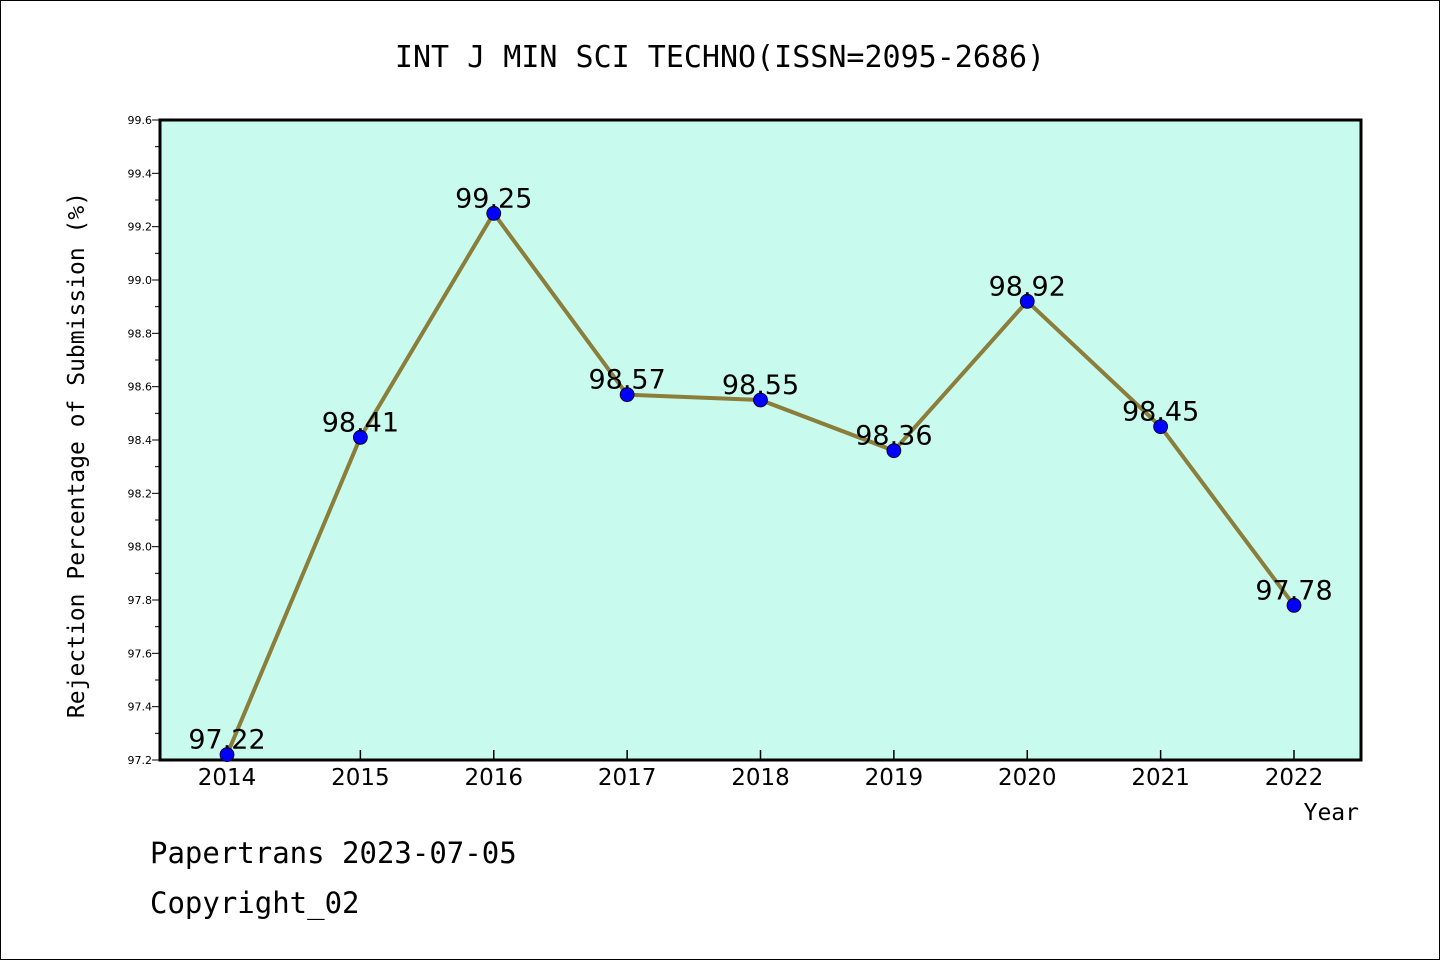 The image size is (1440, 960). Describe the element at coordinates (493, 198) in the screenshot. I see `data-label: 99.25` at that location.